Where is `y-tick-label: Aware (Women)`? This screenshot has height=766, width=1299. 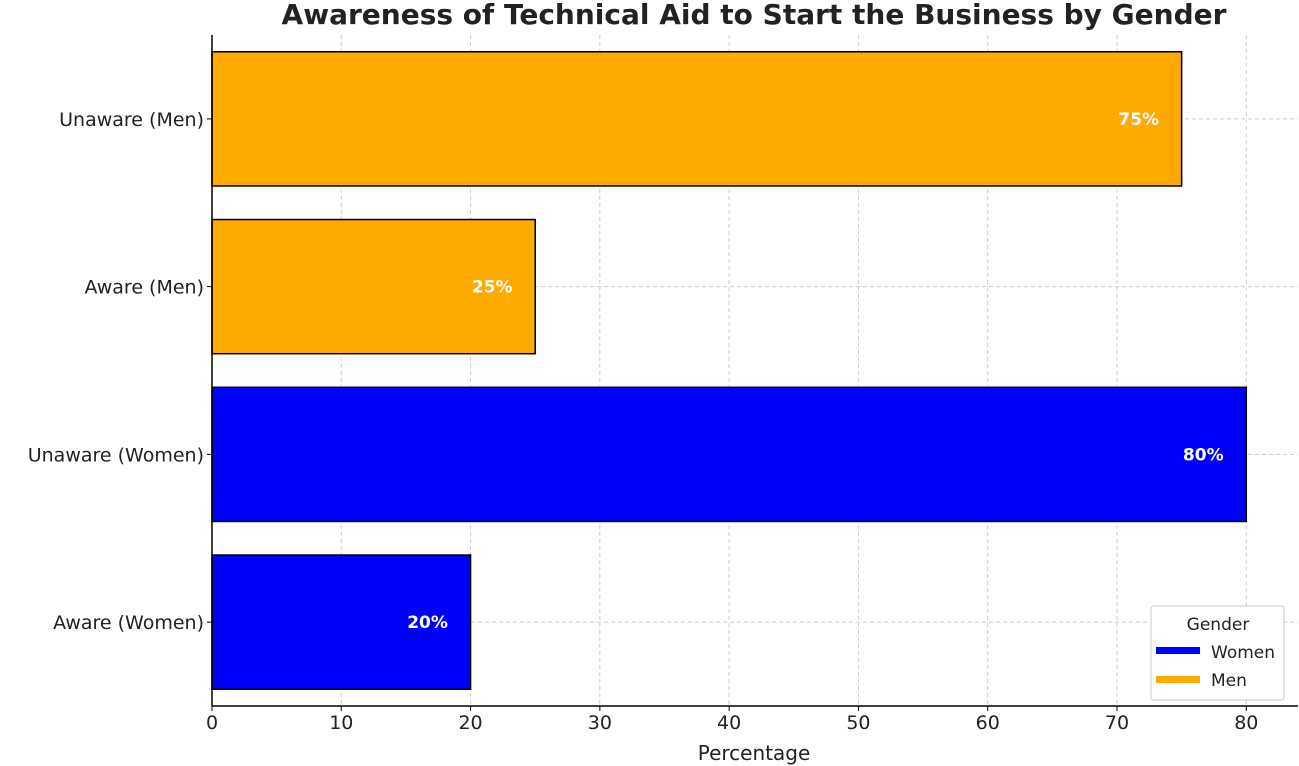 y-tick-label: Aware (Women) is located at coordinates (128, 623).